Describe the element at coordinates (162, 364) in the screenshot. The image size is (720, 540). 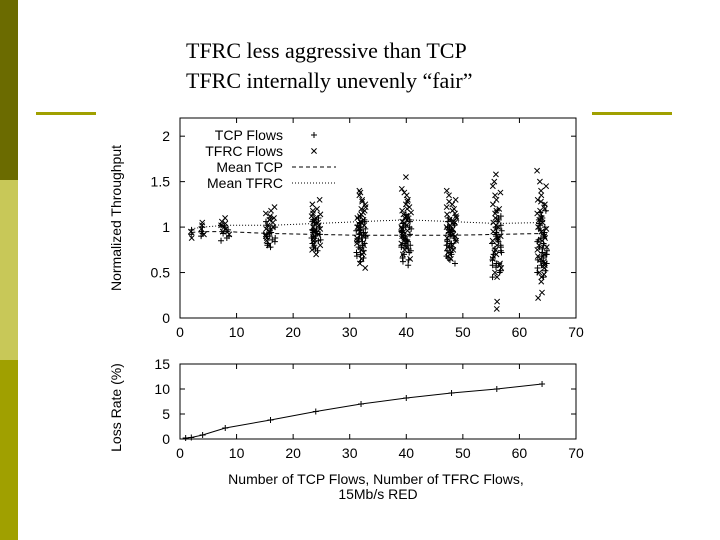
I see `loss-y-tick-label: 15` at that location.